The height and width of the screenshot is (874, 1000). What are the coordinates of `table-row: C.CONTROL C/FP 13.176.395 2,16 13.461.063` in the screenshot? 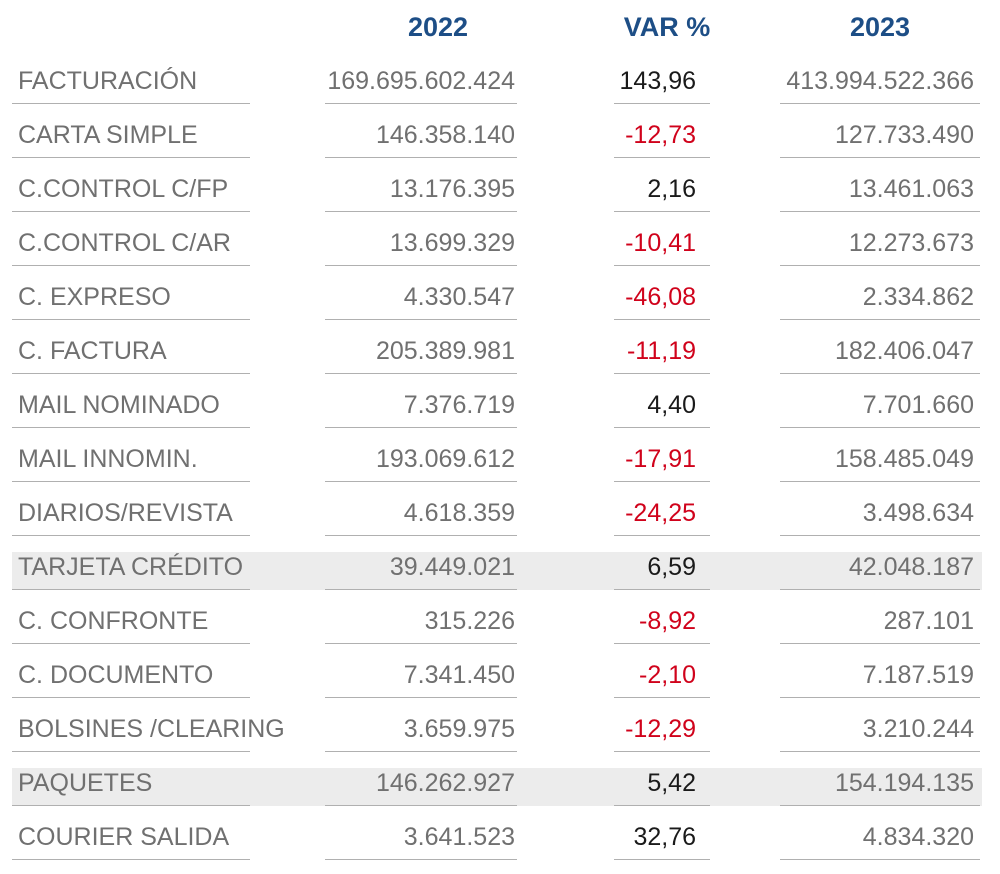 It's located at (500, 193).